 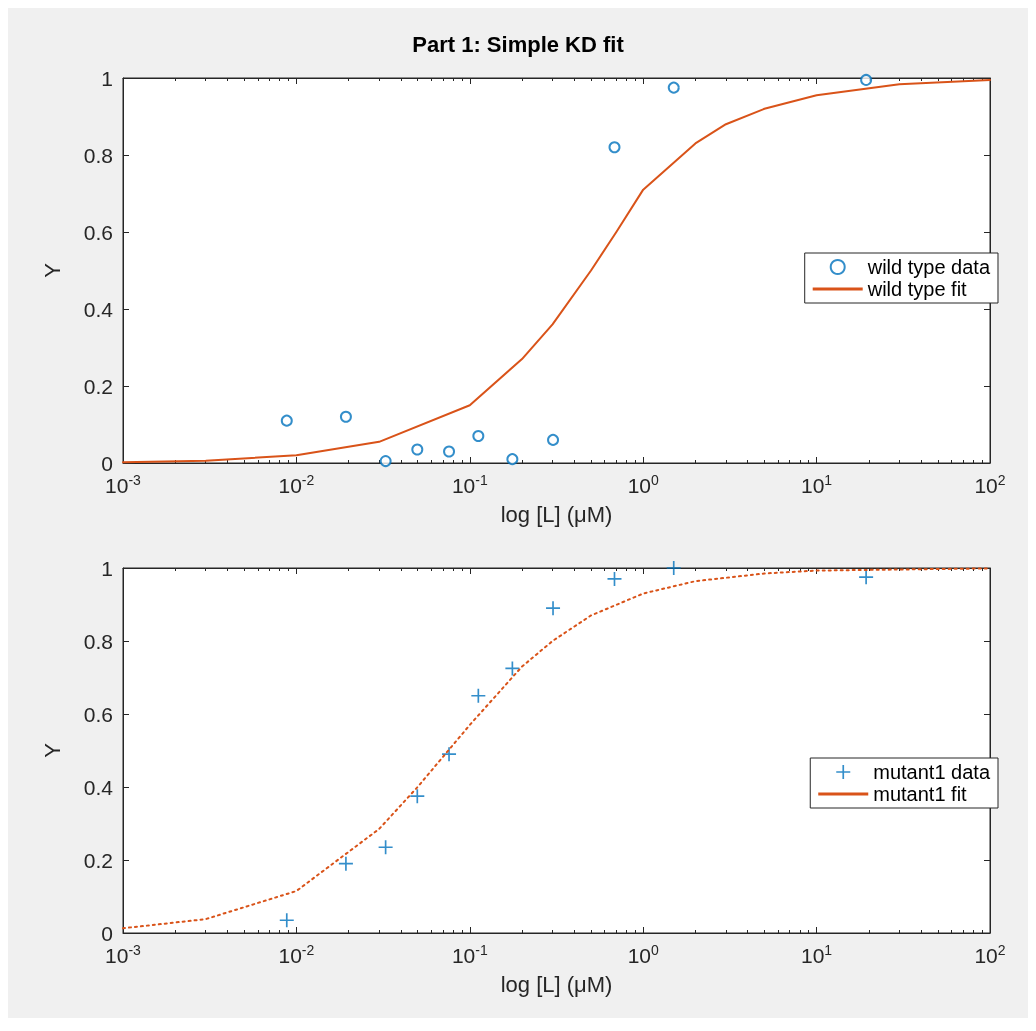 What do you see at coordinates (917, 289) in the screenshot?
I see `legend-label: wild type fit` at bounding box center [917, 289].